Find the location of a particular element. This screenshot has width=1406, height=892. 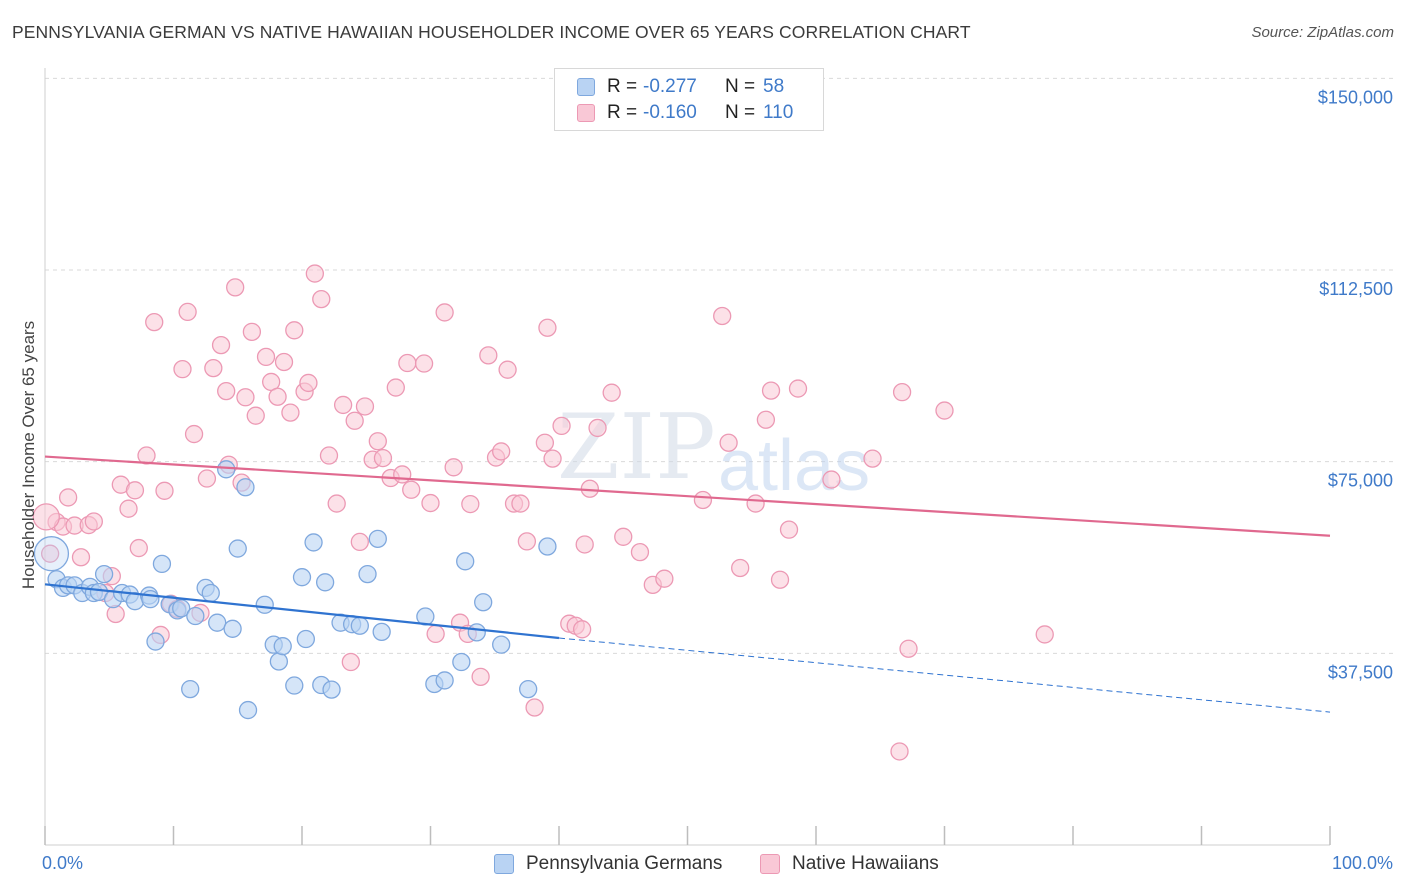

n-label: N = is located at coordinates (740, 112).